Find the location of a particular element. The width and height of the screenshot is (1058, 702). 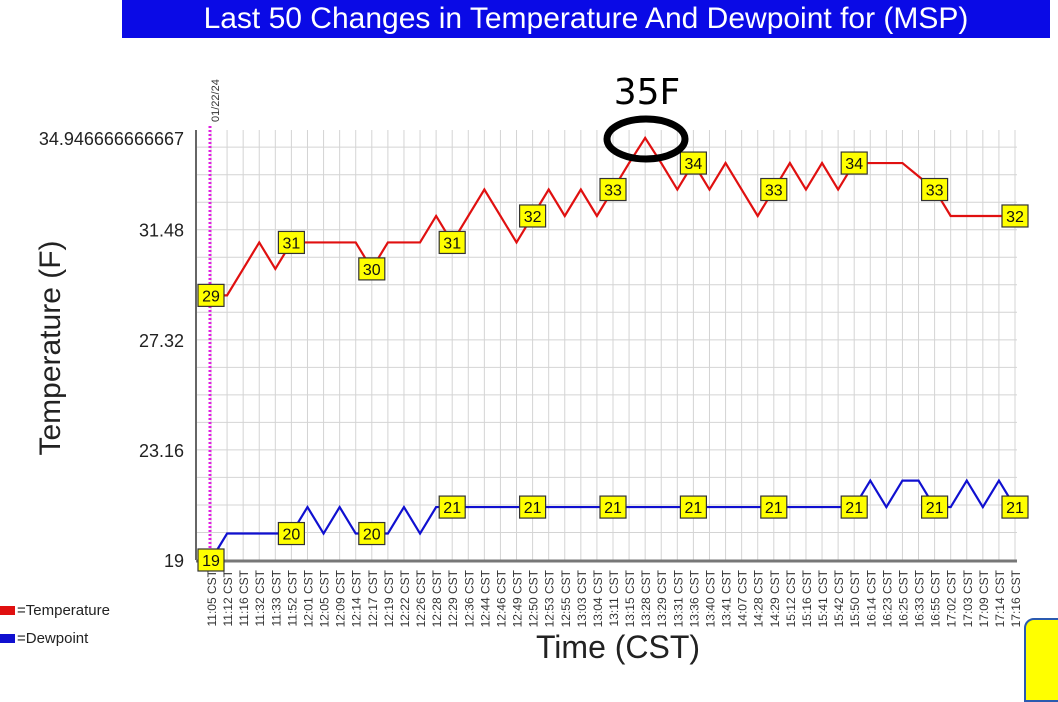

y-tick-label: 31.48 is located at coordinates (161, 231).